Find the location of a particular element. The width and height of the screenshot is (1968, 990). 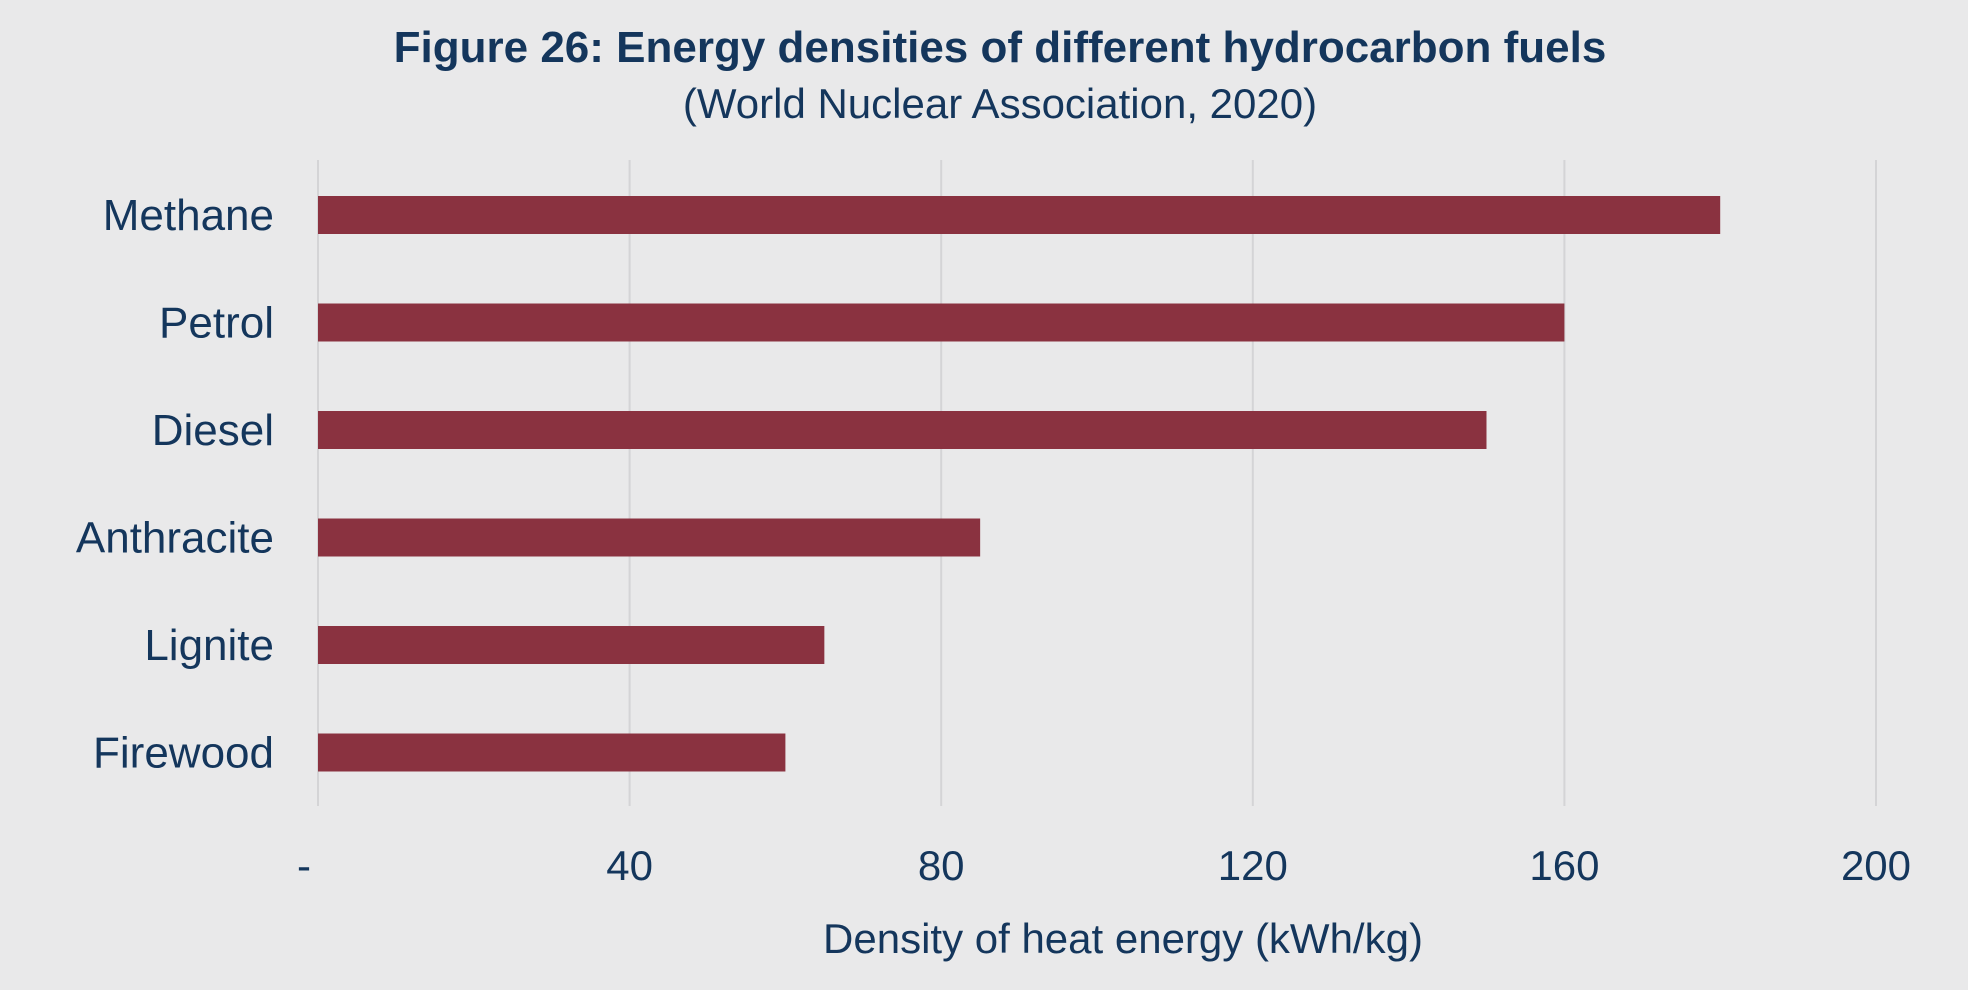

x-tick-label: 40 is located at coordinates (629, 865).